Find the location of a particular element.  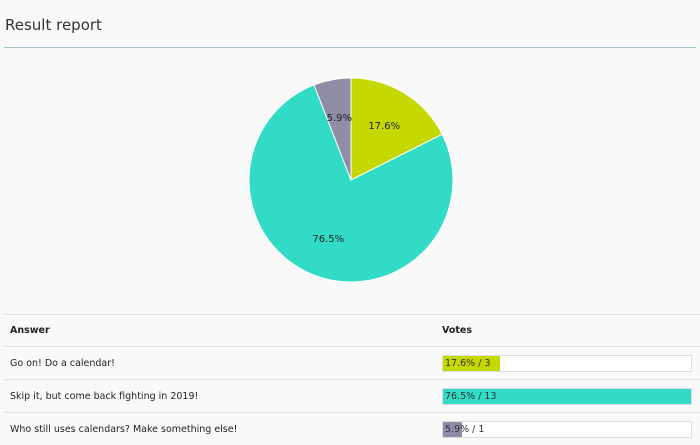

votes-cell: 5.9% / 1 is located at coordinates (568, 429).